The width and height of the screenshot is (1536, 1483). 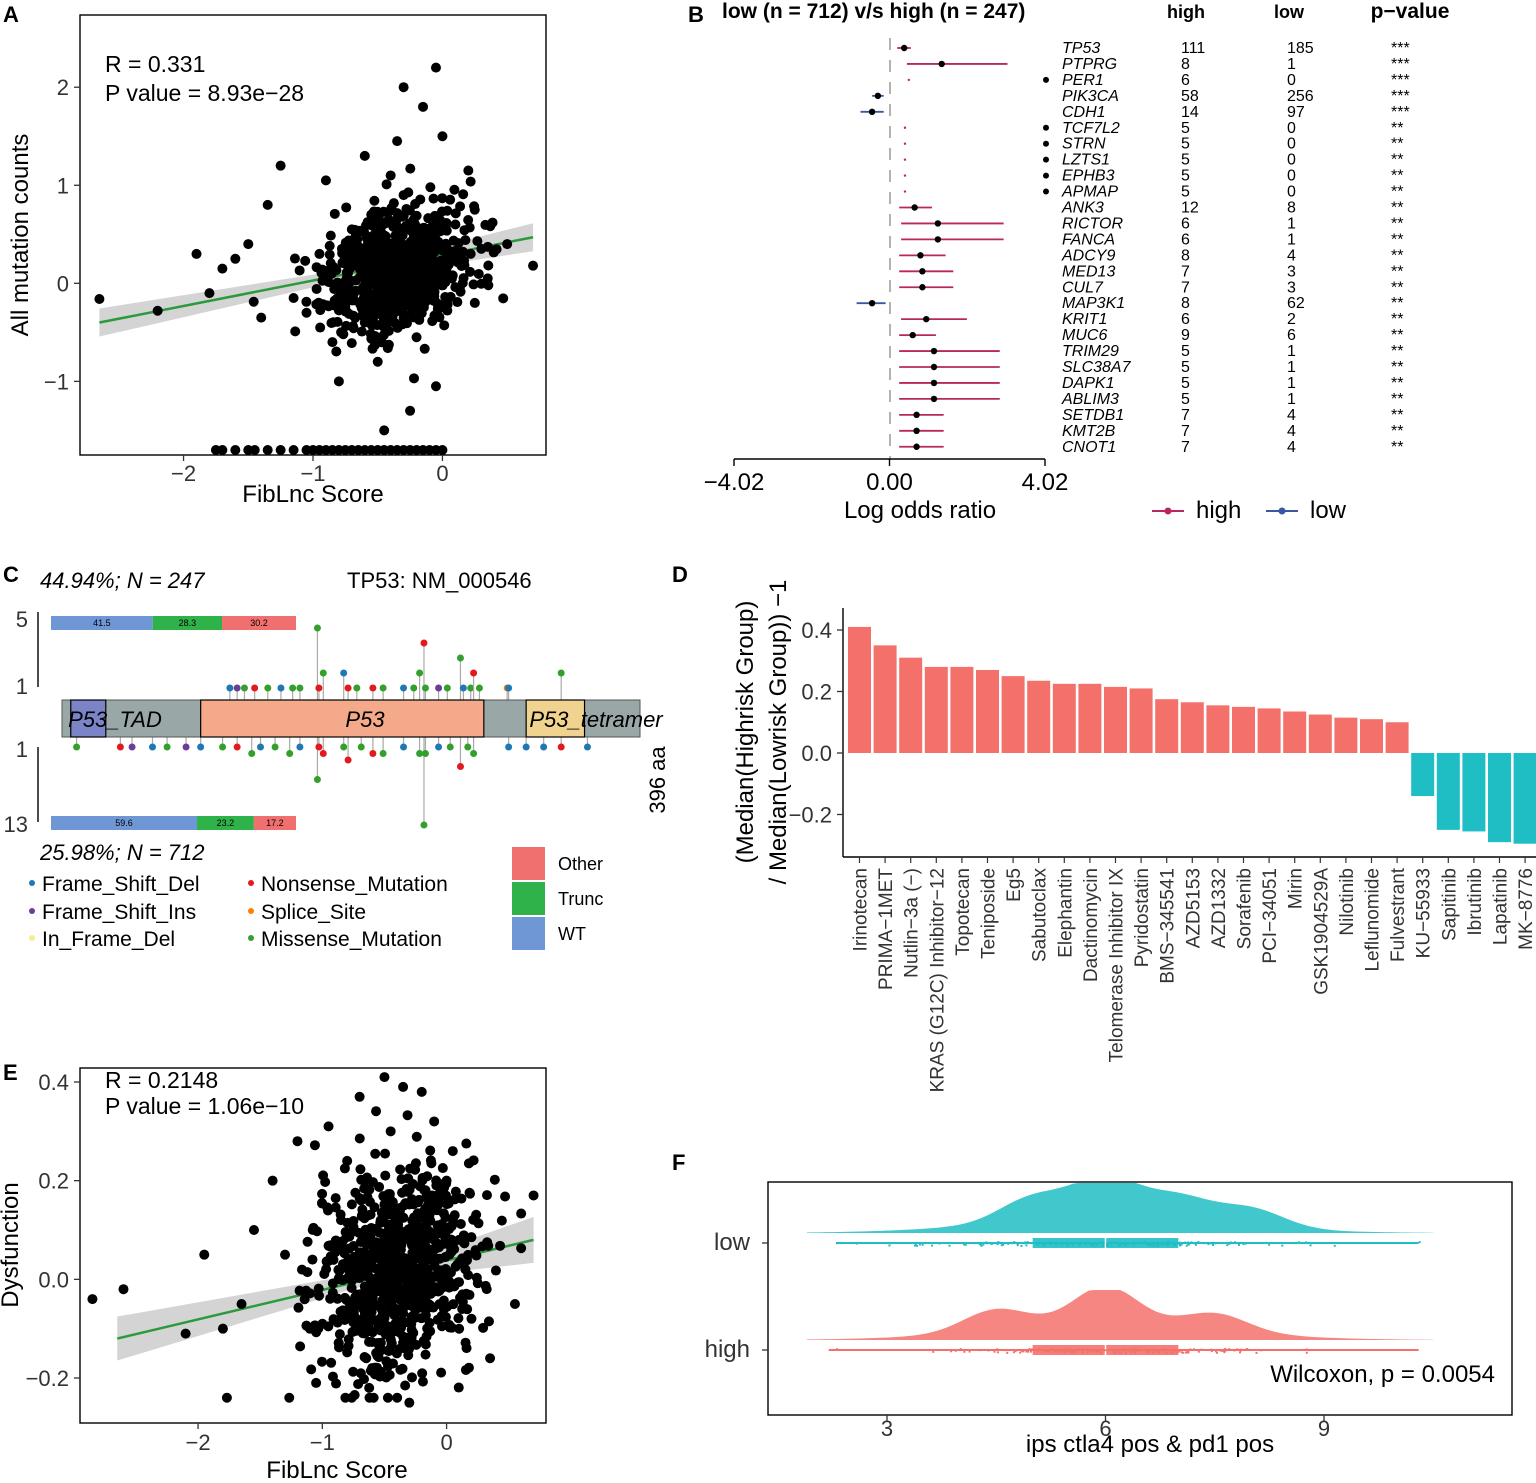 I want to click on category-label: AZD1332, so click(x=1219, y=908).